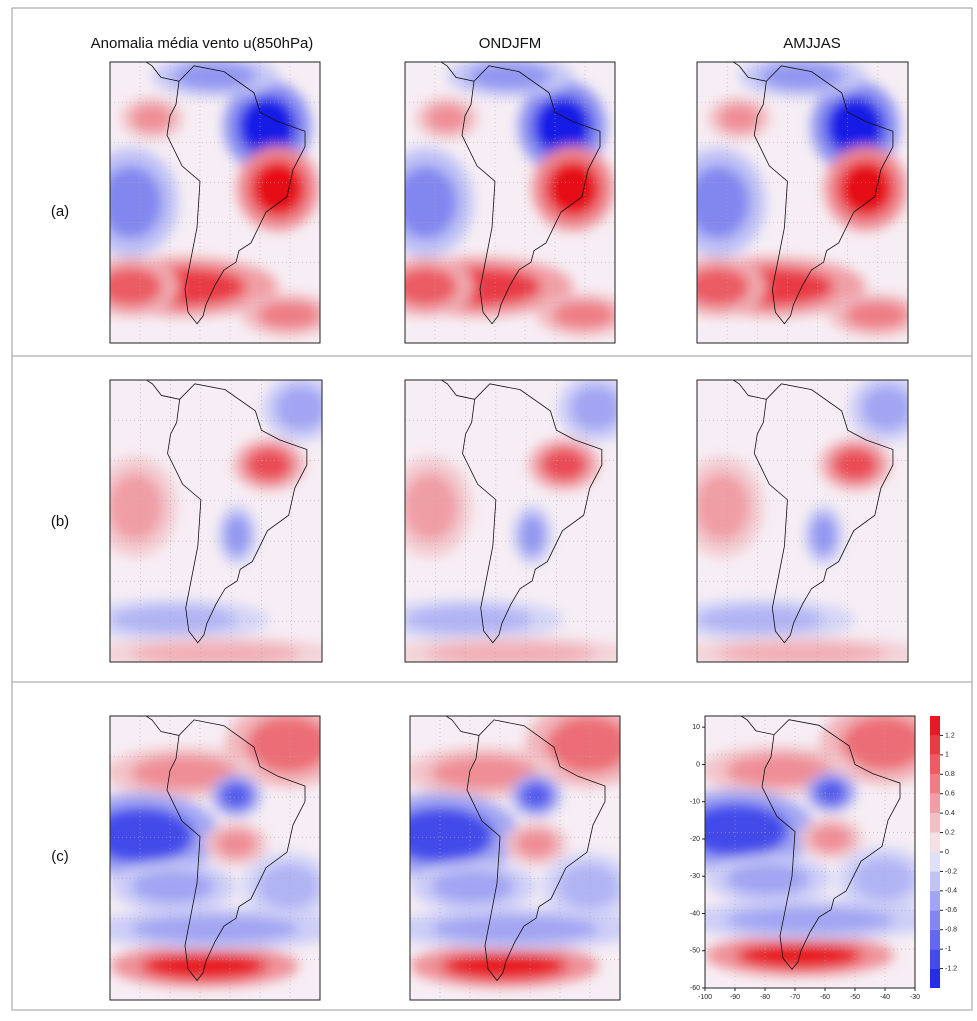 This screenshot has width=977, height=1021. What do you see at coordinates (60, 521) in the screenshot?
I see `row-label: (b)` at bounding box center [60, 521].